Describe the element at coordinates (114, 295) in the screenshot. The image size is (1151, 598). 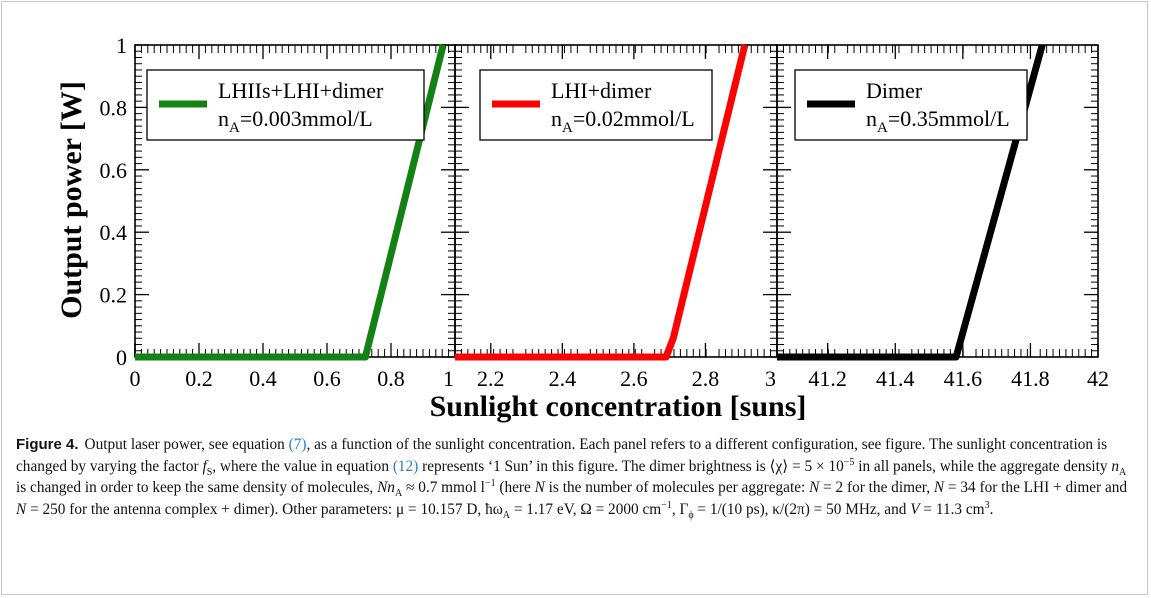
I see `y-tick-label: 0.2` at that location.